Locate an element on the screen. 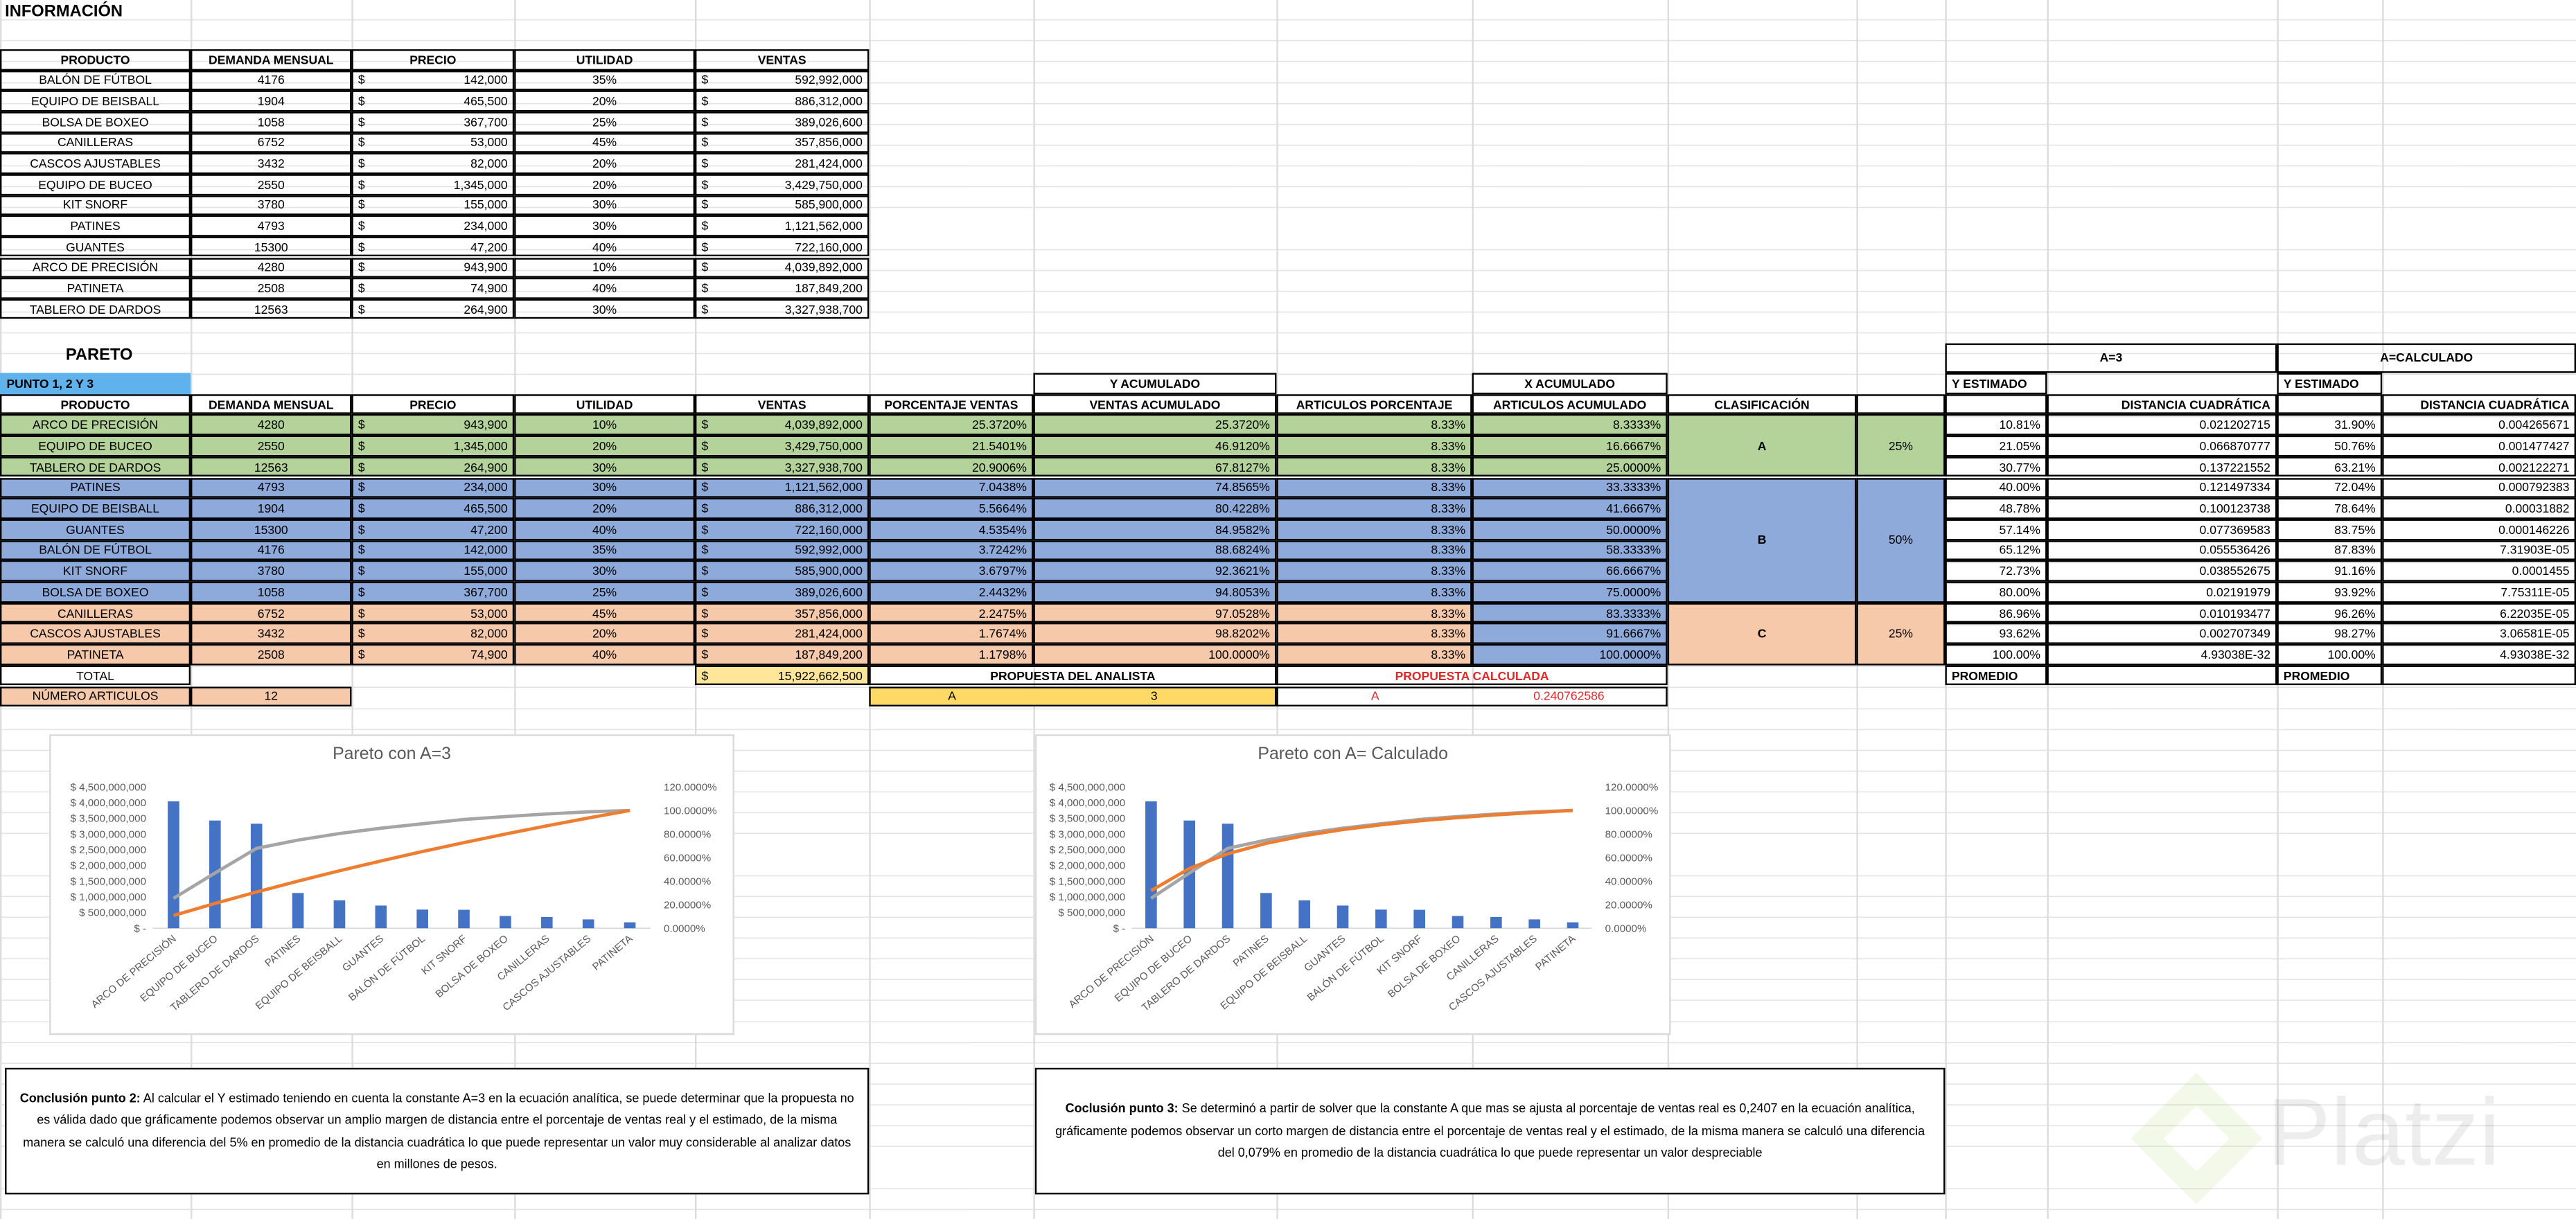  table-cell: 40.00% is located at coordinates (1996, 488).